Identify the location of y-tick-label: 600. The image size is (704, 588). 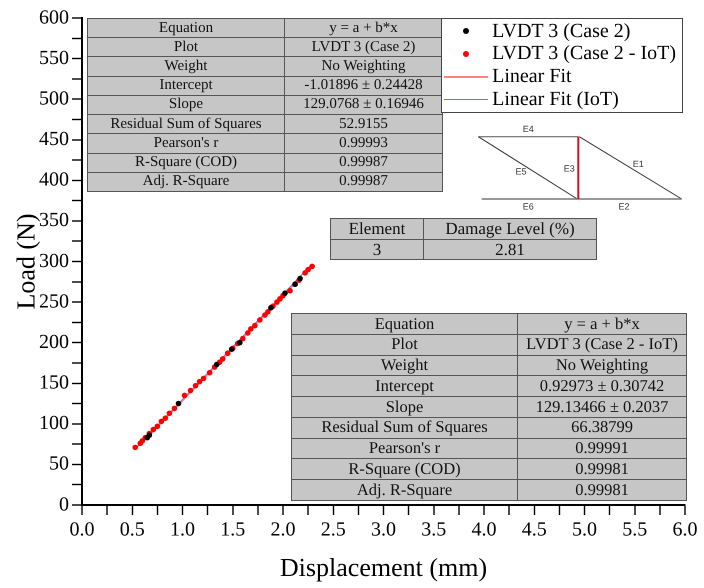
(54, 17).